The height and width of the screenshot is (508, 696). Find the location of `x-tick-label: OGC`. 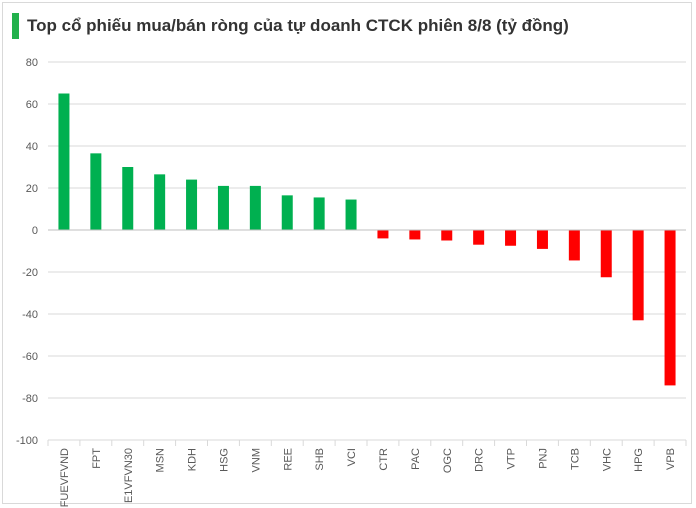

x-tick-label: OGC is located at coordinates (448, 460).